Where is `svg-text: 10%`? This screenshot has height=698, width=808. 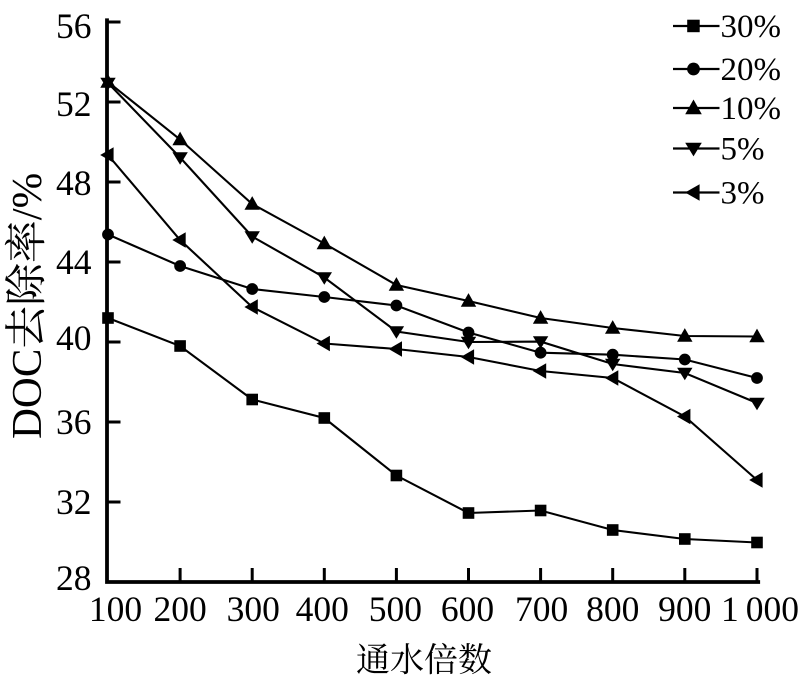
svg-text: 10% is located at coordinates (751, 109).